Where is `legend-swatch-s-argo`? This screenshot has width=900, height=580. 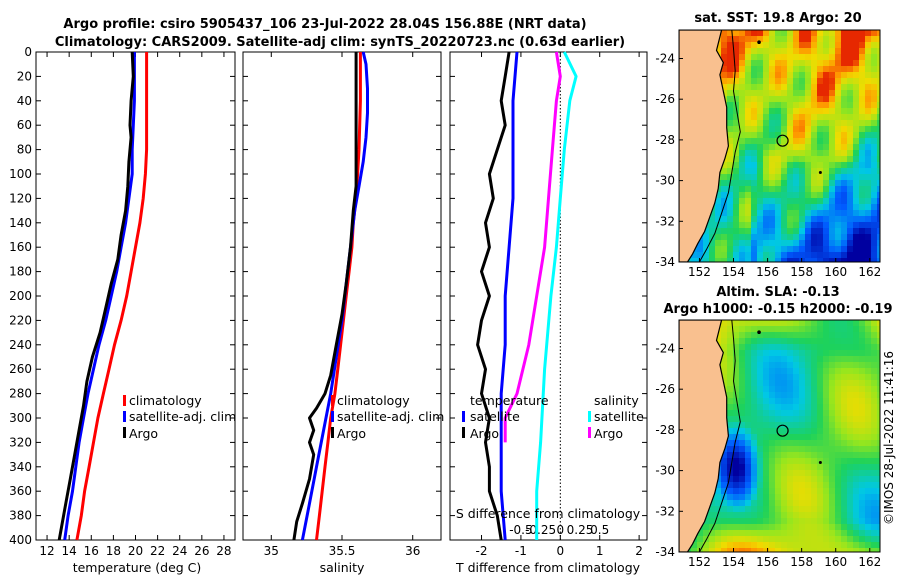 legend-swatch-s-argo is located at coordinates (589, 432).